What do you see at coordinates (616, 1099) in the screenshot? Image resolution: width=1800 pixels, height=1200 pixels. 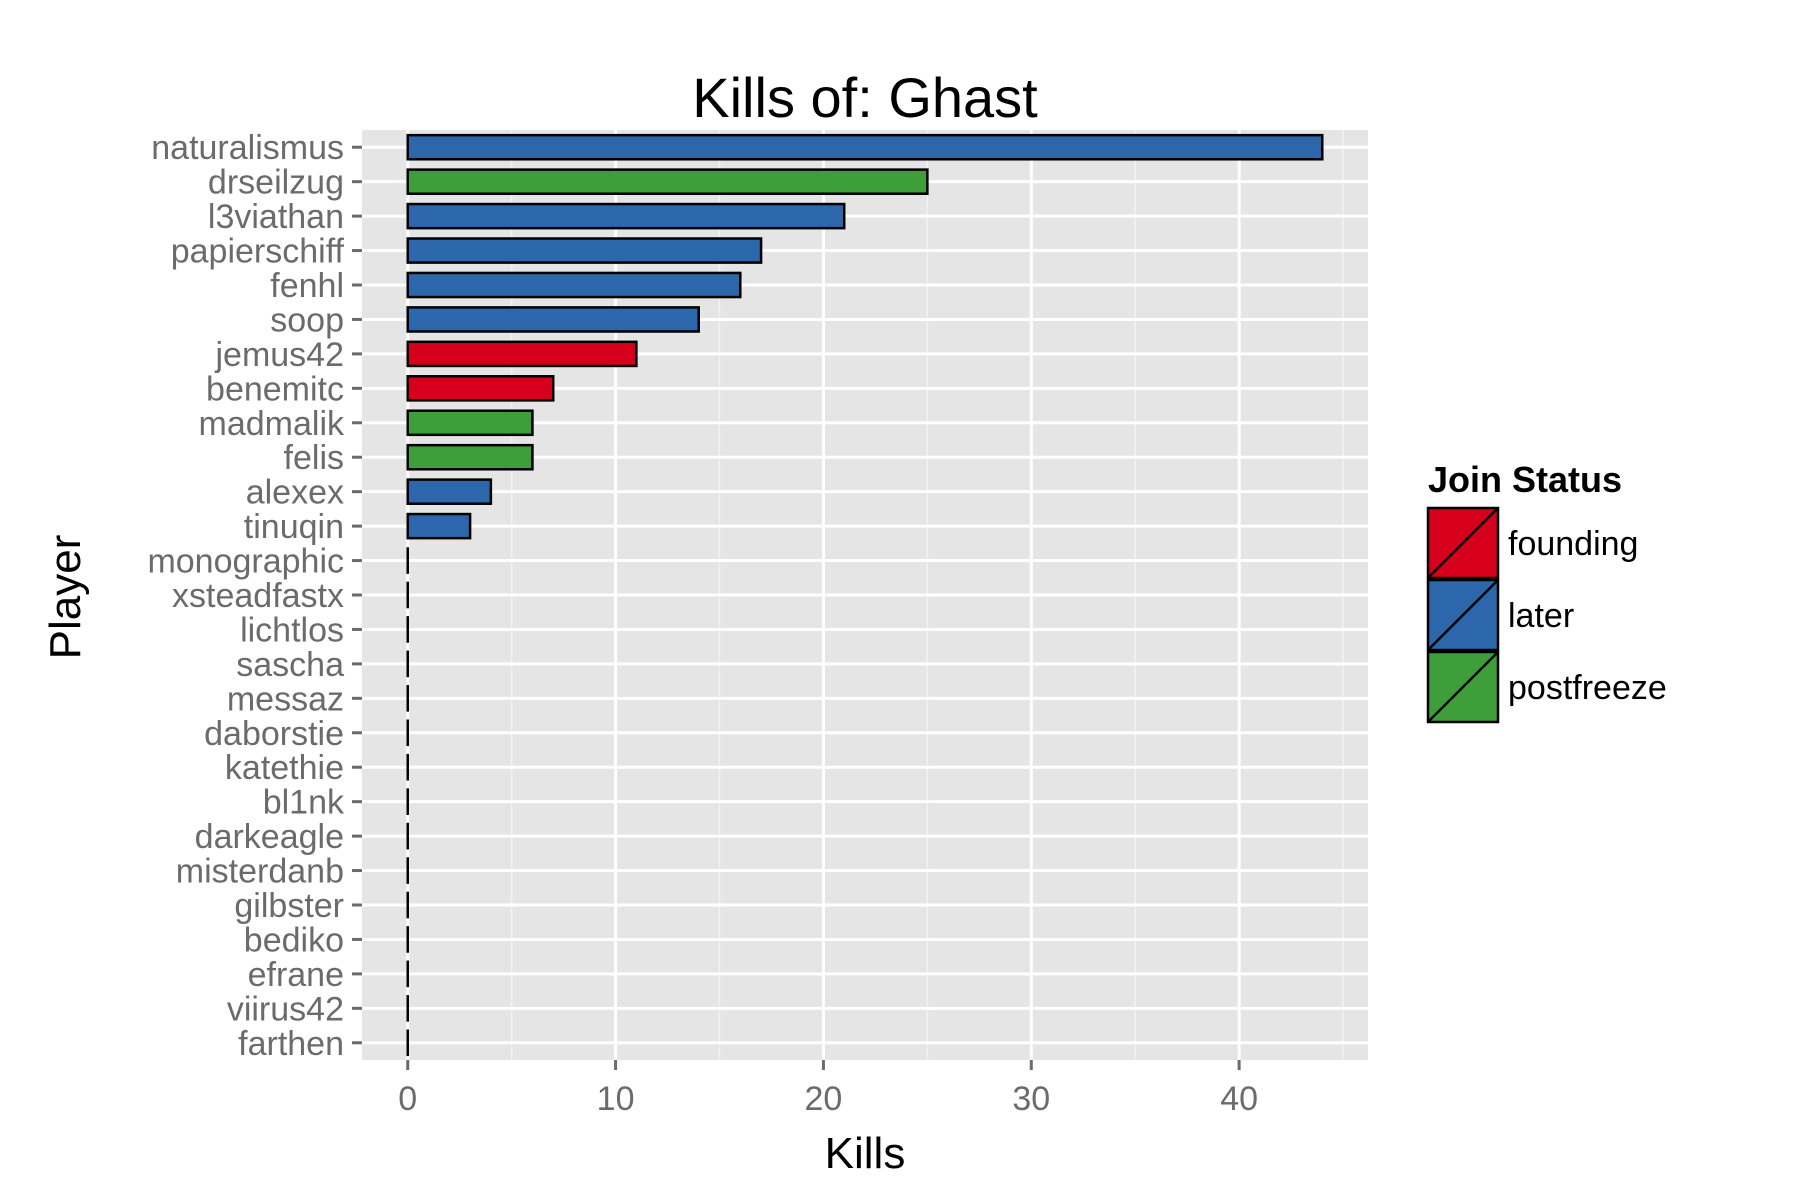 I see `x-tick-label: 10` at bounding box center [616, 1099].